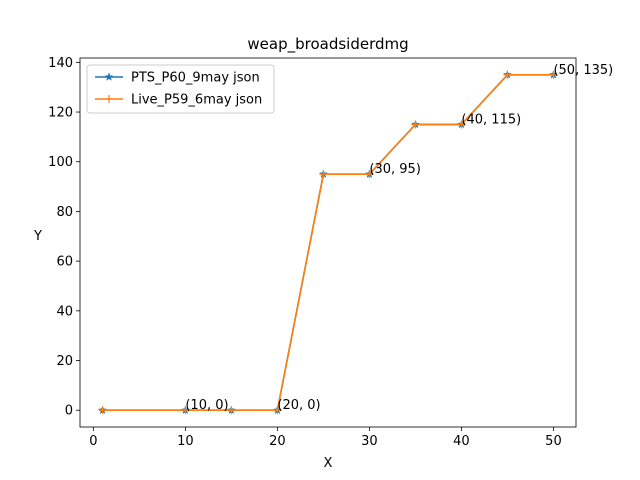 This screenshot has width=640, height=480. Describe the element at coordinates (180, 89) in the screenshot. I see `legend-box` at that location.